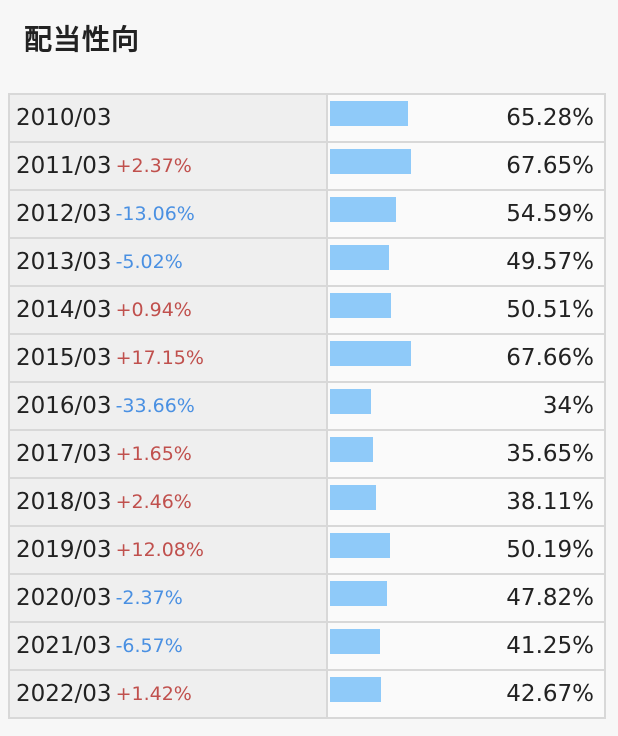 The image size is (618, 736). Describe the element at coordinates (149, 646) in the screenshot. I see `change-label: -6.57%` at that location.